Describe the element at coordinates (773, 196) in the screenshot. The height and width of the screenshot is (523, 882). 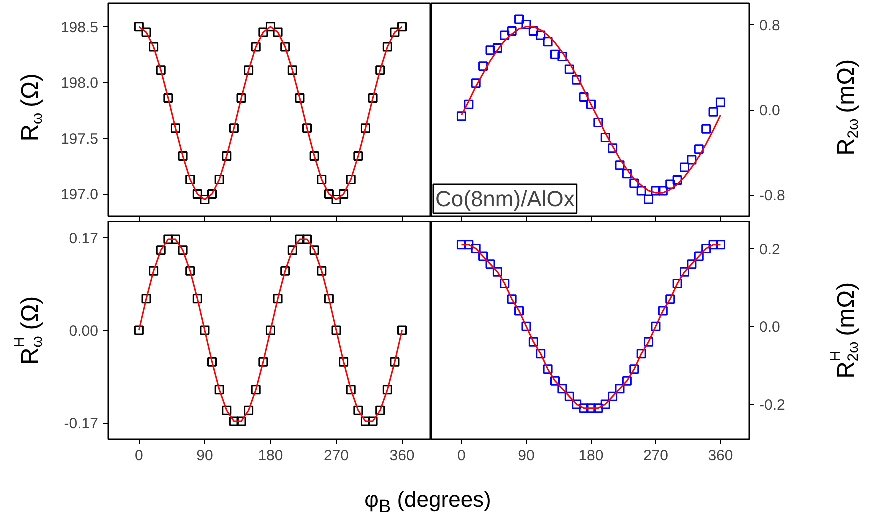
I see `y2-tick-label: -0.8` at that location.